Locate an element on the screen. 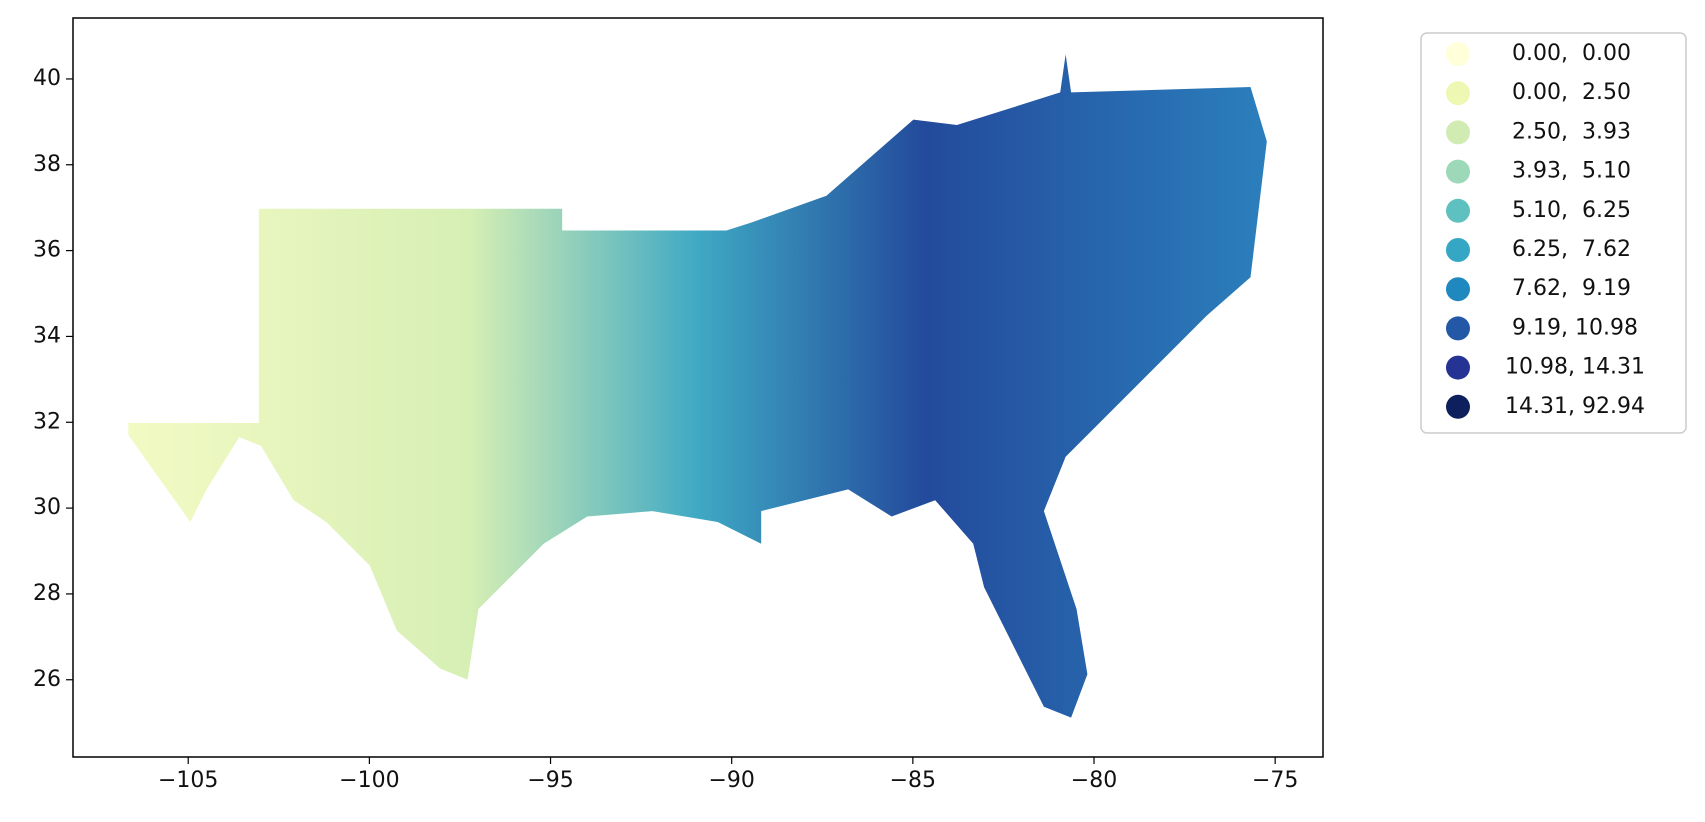  x-tick-label: −90 is located at coordinates (731, 780).